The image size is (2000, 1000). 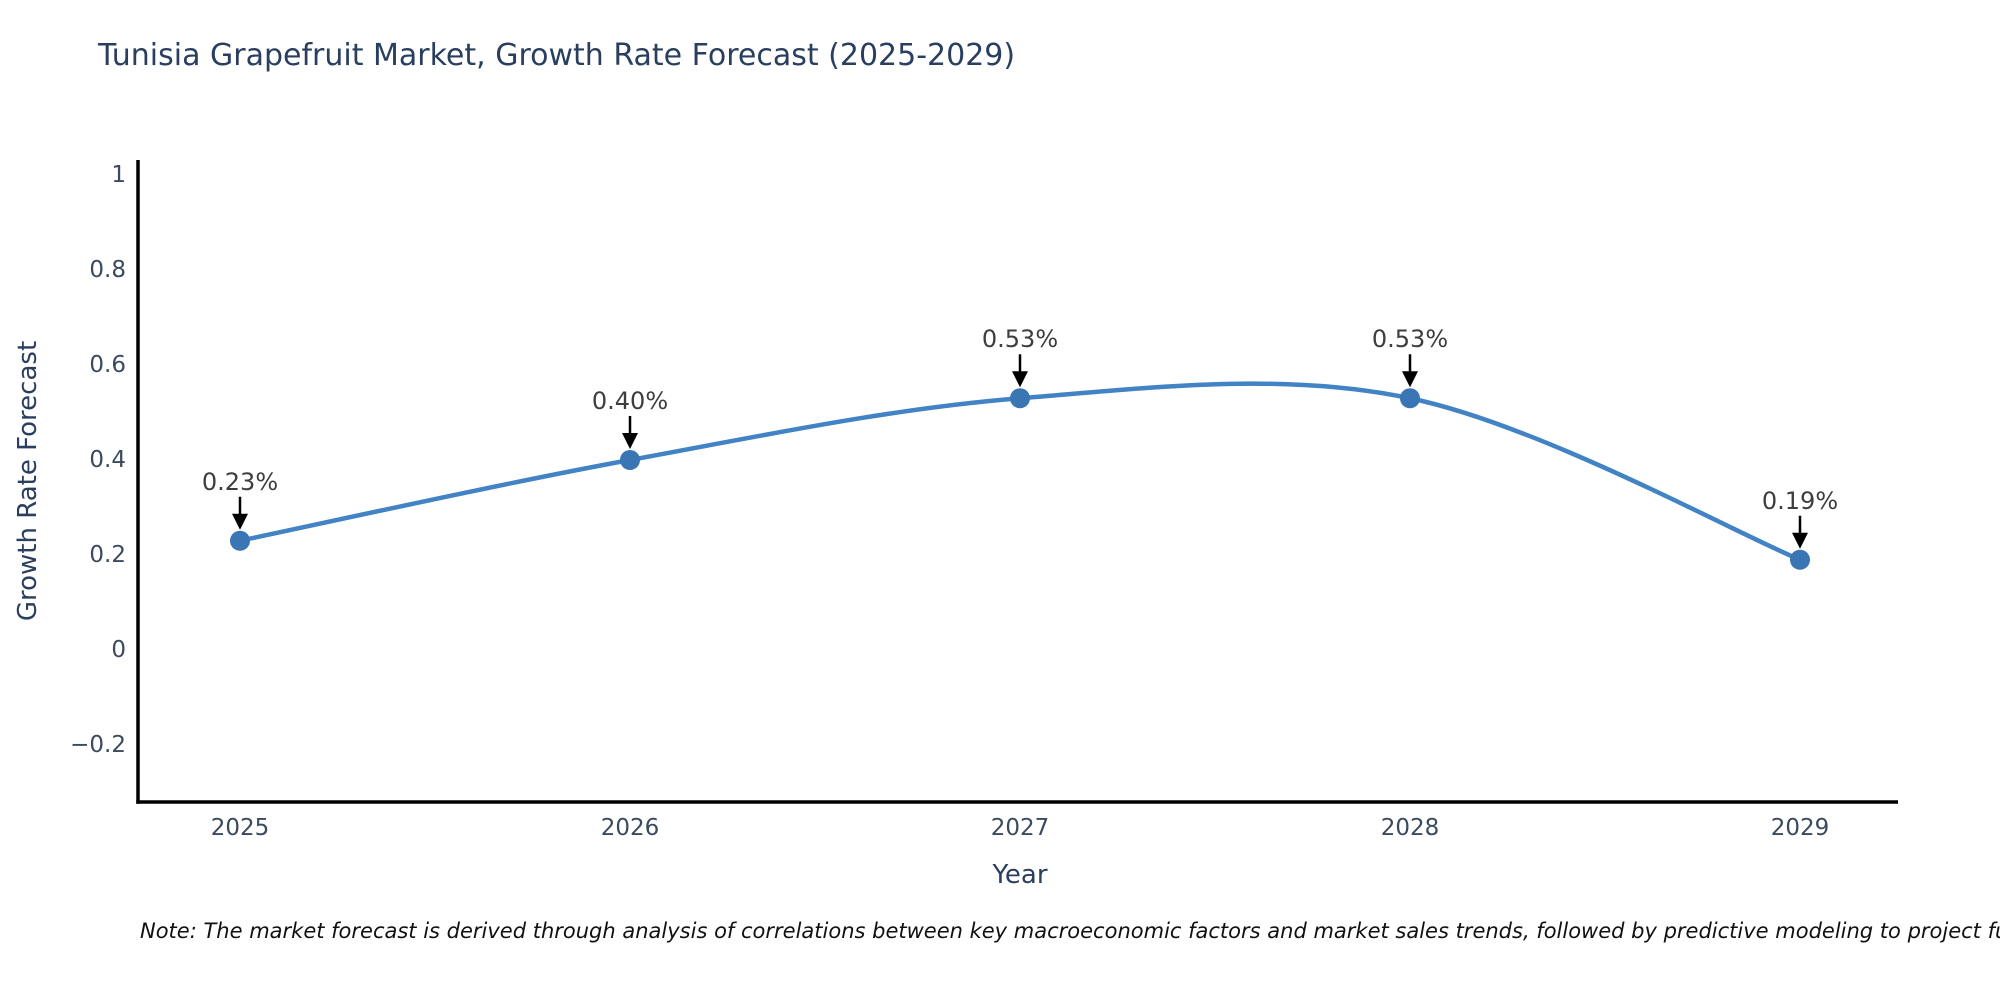 I want to click on y-tick-label: −0.2, so click(x=98, y=745).